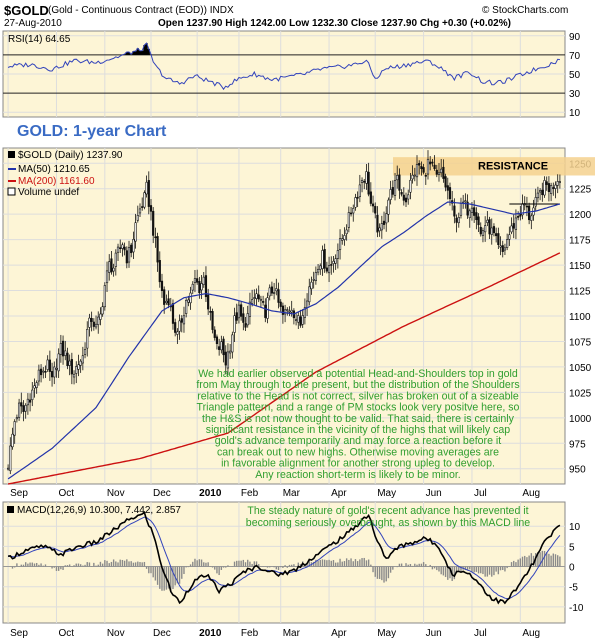 The image size is (598, 642). What do you see at coordinates (480, 493) in the screenshot?
I see `month-label-top: Jul` at bounding box center [480, 493].